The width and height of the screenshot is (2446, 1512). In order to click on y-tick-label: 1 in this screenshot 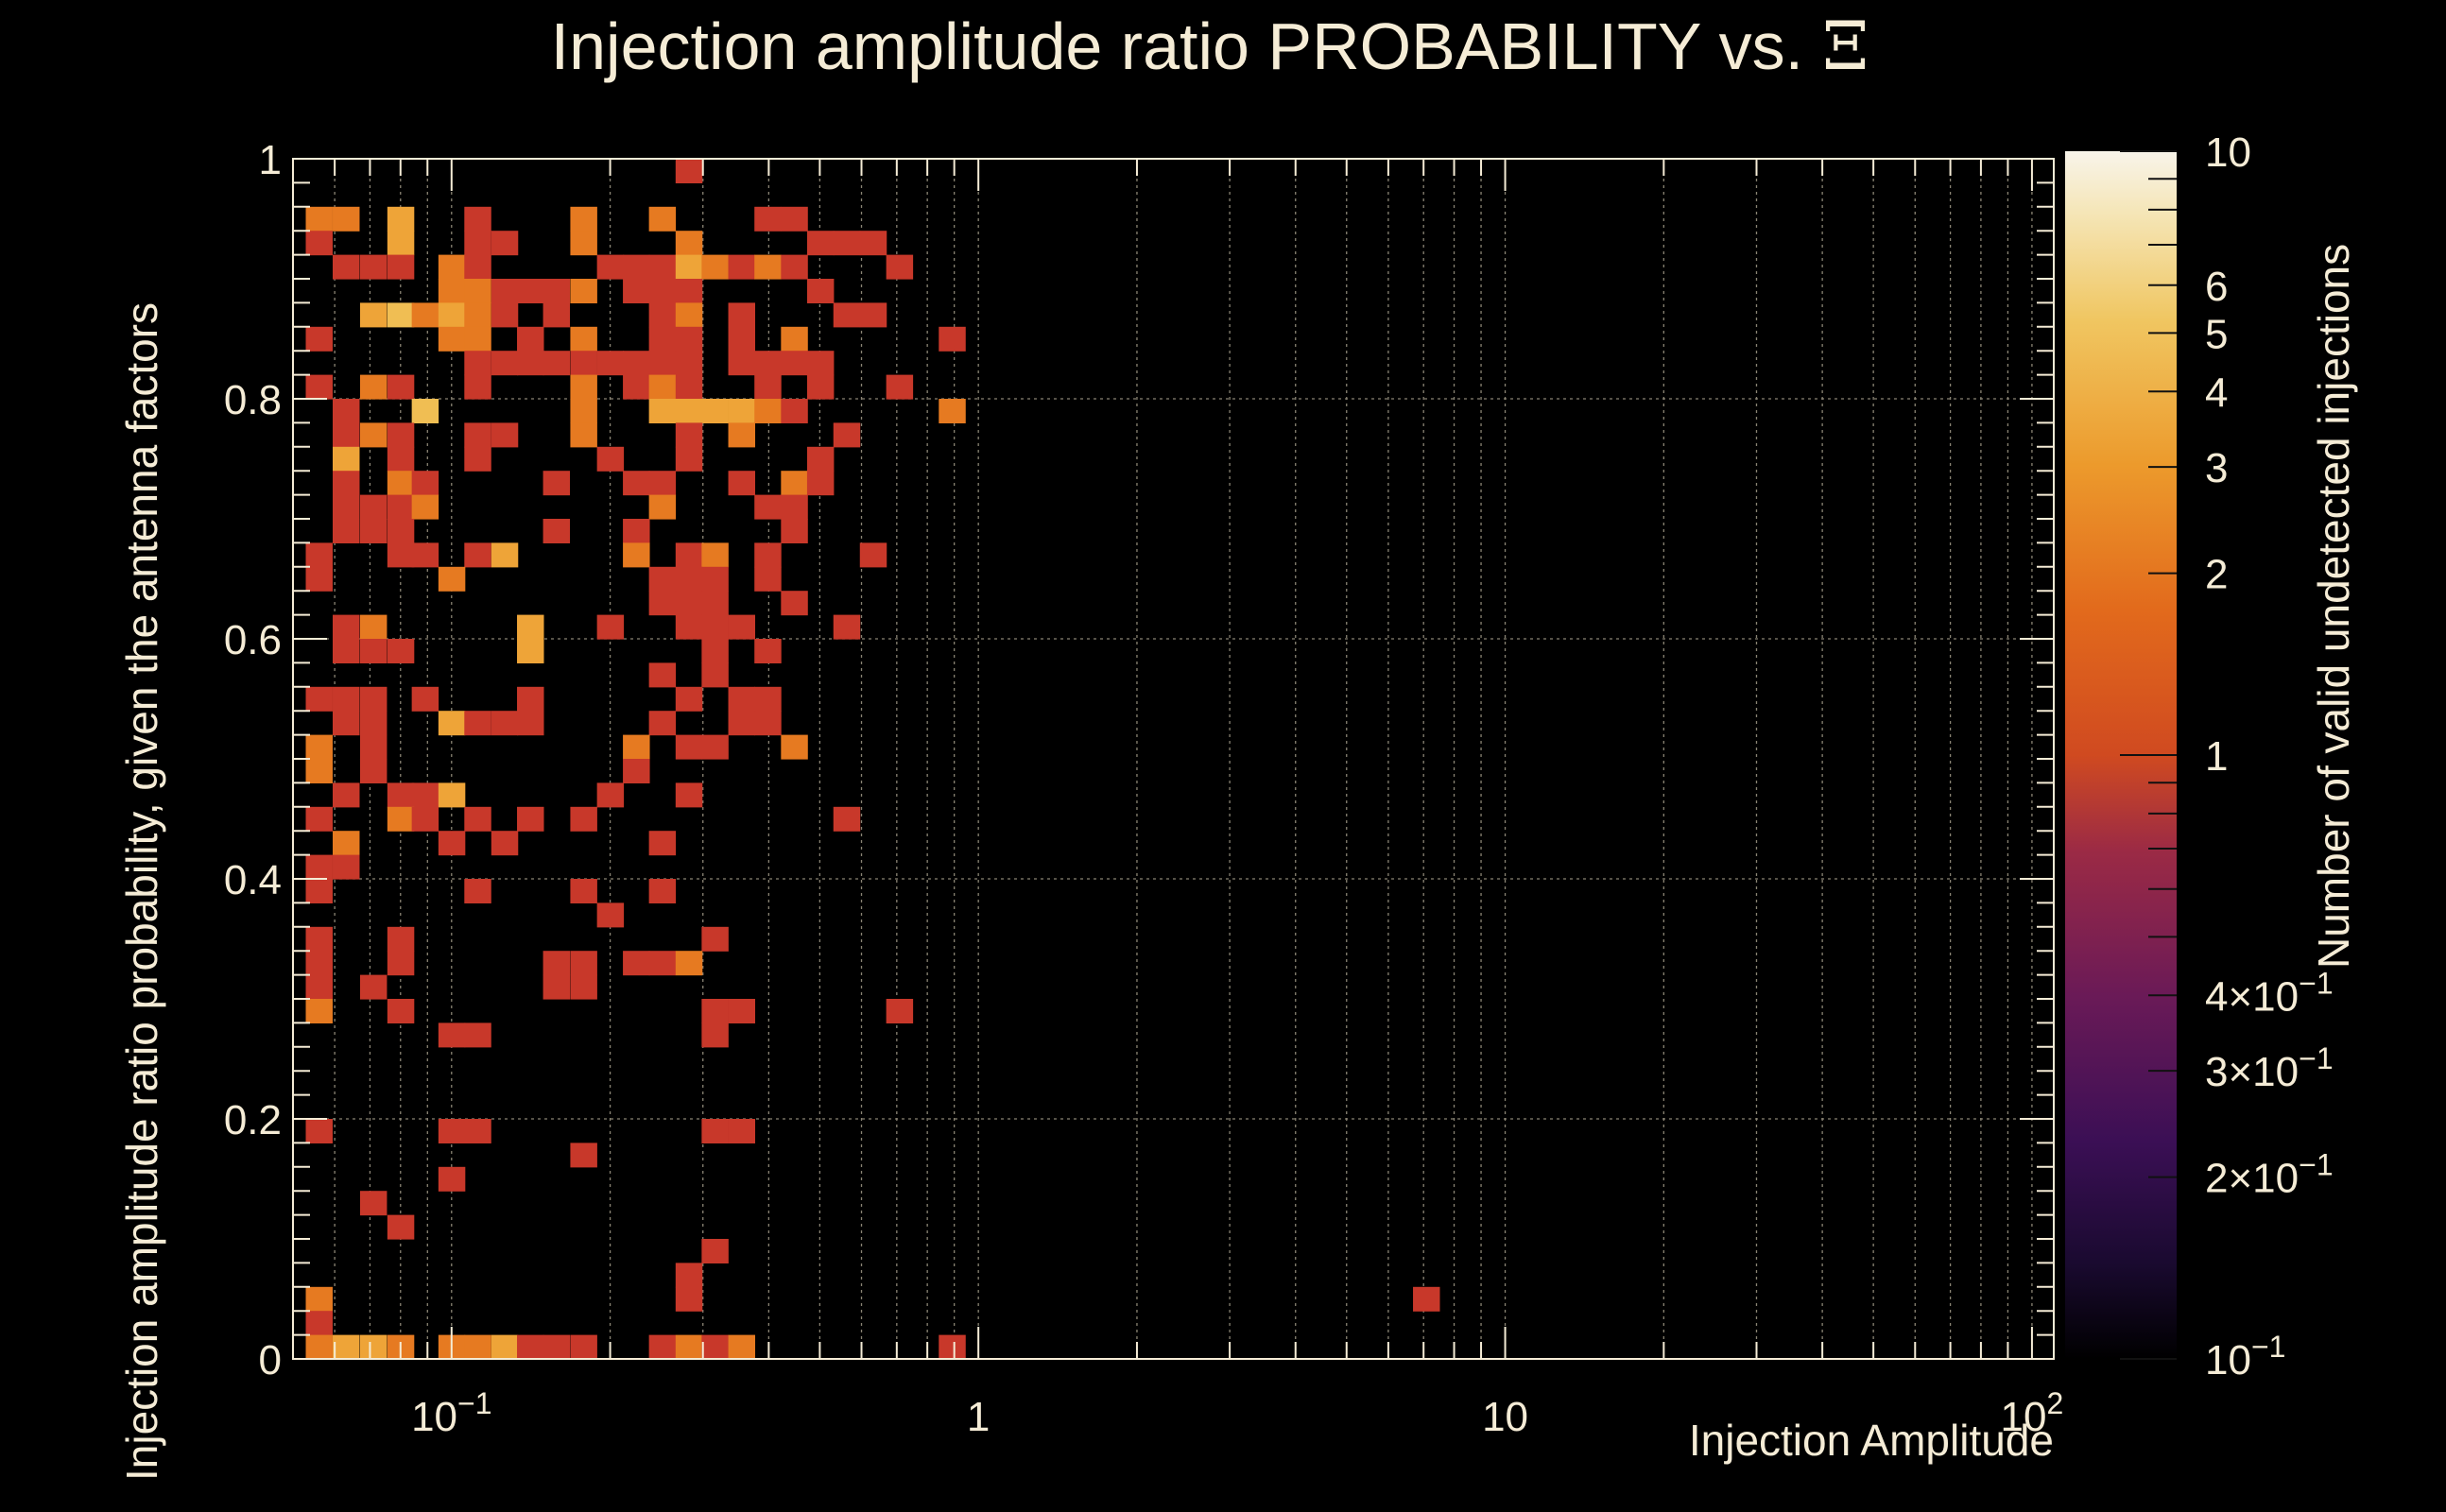, I will do `click(270, 160)`.